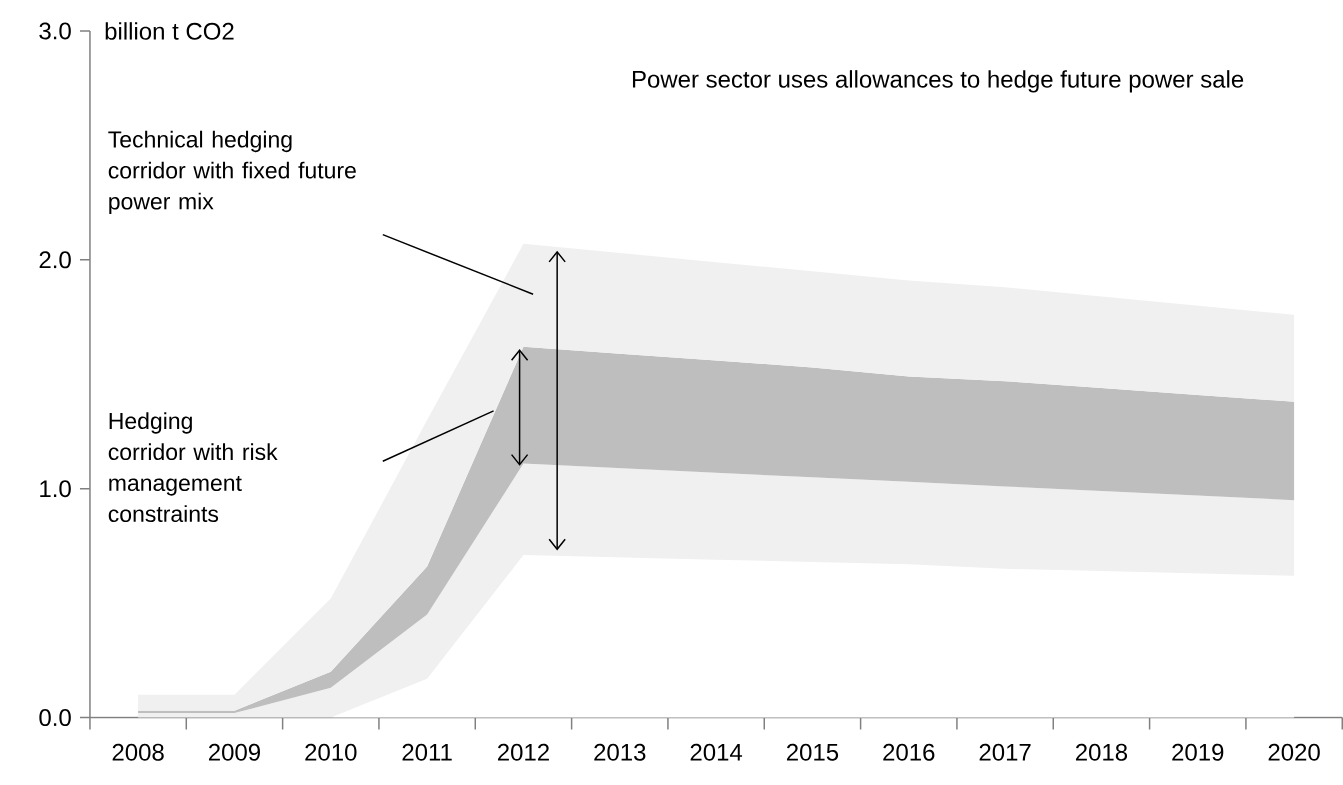  I want to click on y-tick-label: 0.0, so click(55, 718).